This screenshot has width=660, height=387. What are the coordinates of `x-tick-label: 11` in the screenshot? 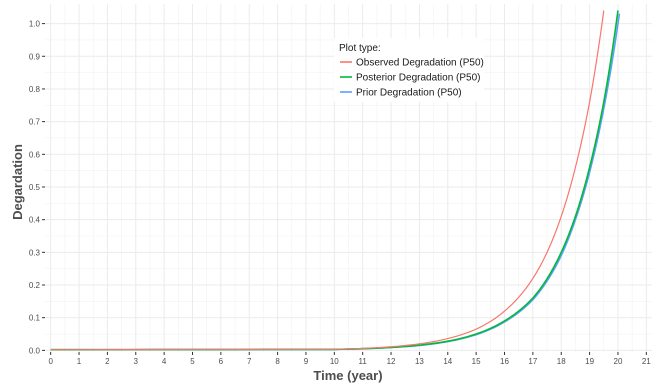 It's located at (363, 361).